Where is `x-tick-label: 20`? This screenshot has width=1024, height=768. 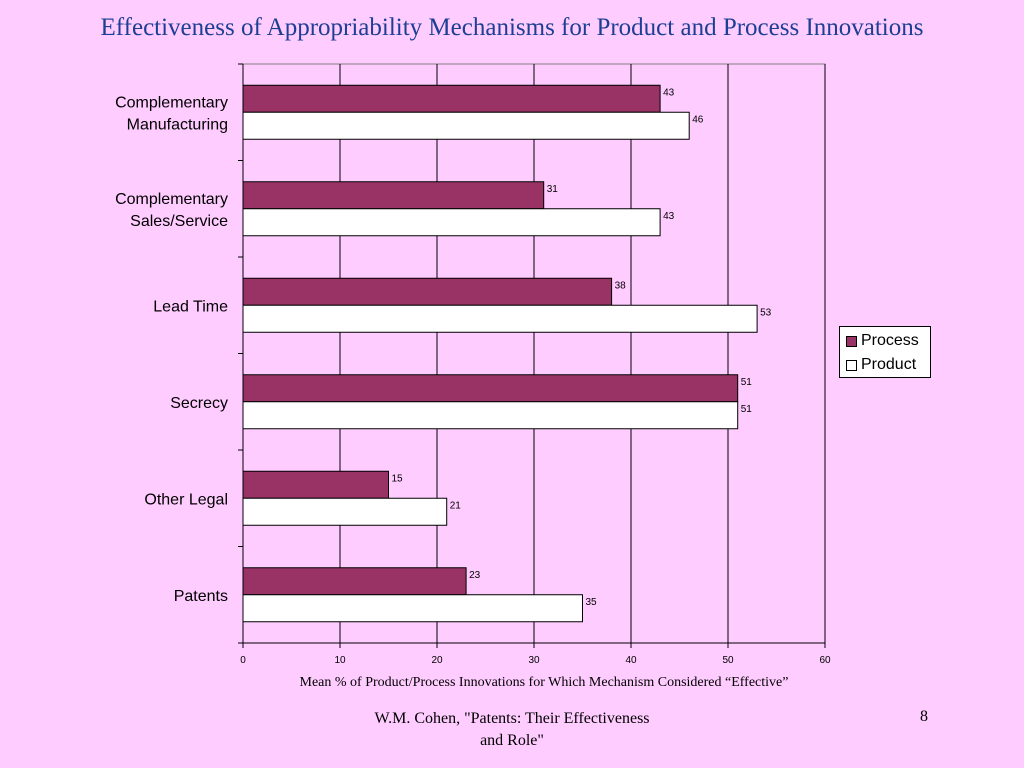
x-tick-label: 20 is located at coordinates (437, 660).